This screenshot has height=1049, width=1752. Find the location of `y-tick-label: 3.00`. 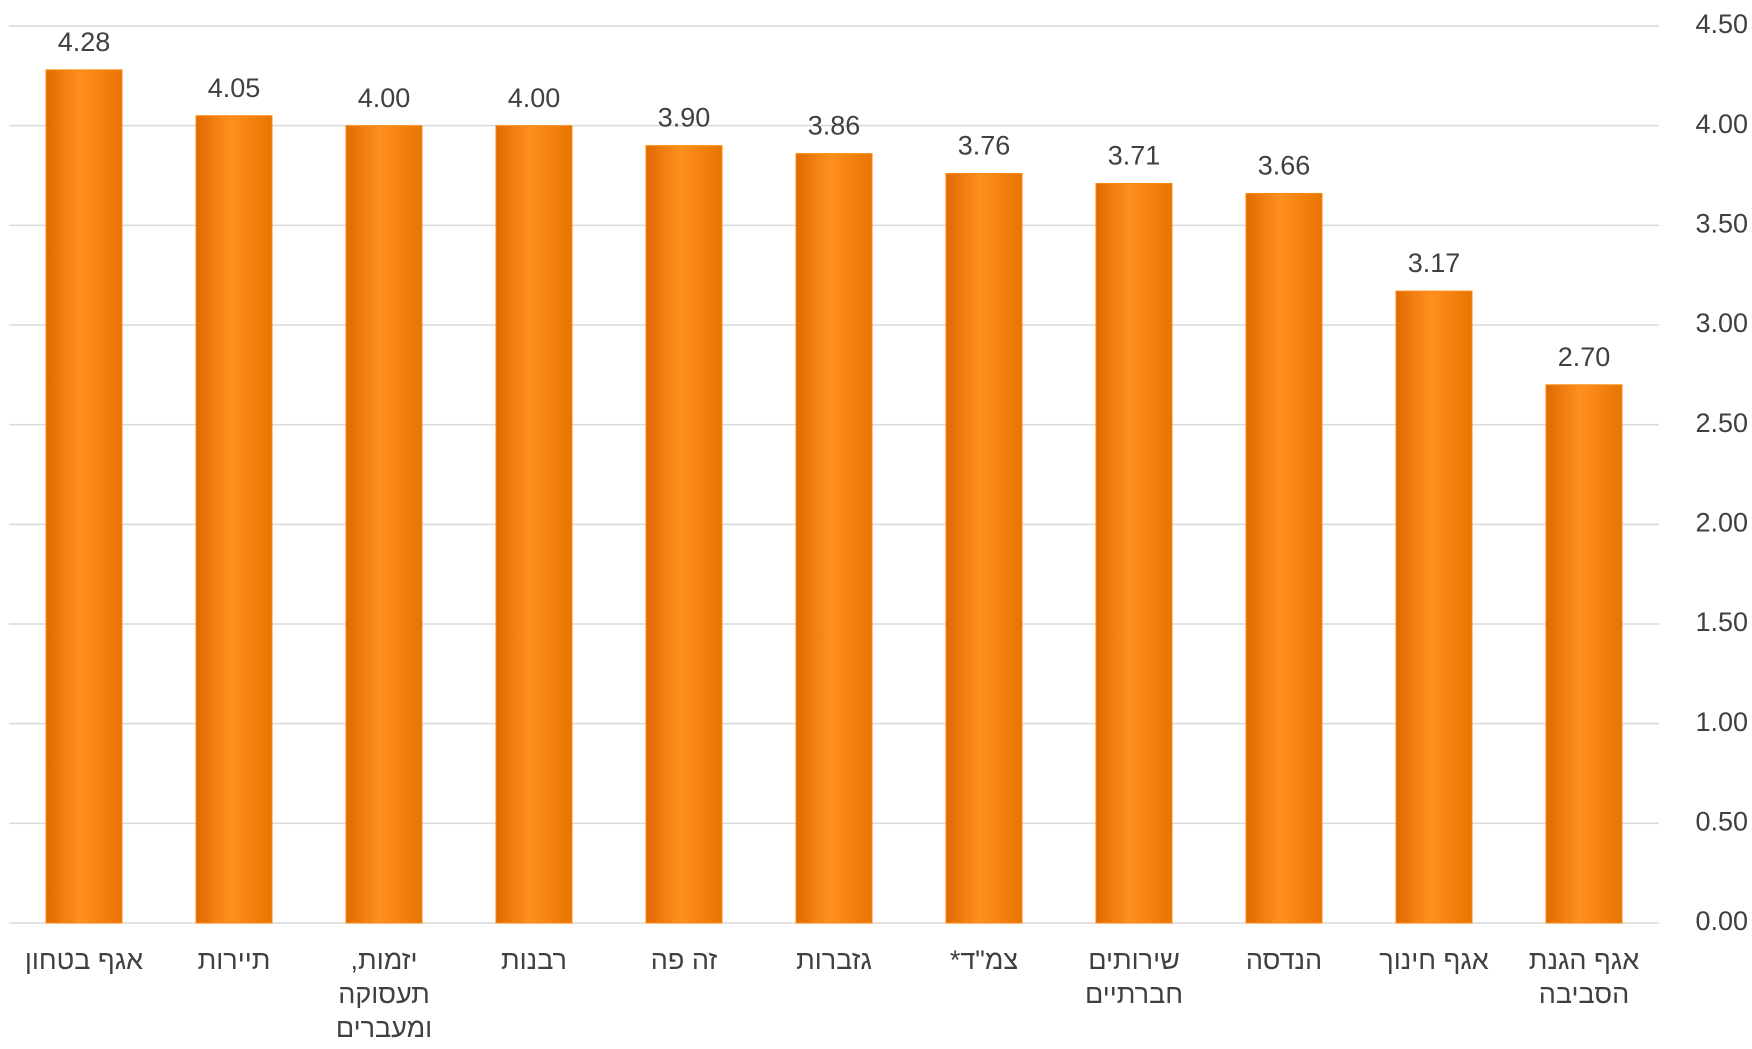

y-tick-label: 3.00 is located at coordinates (1721, 323).